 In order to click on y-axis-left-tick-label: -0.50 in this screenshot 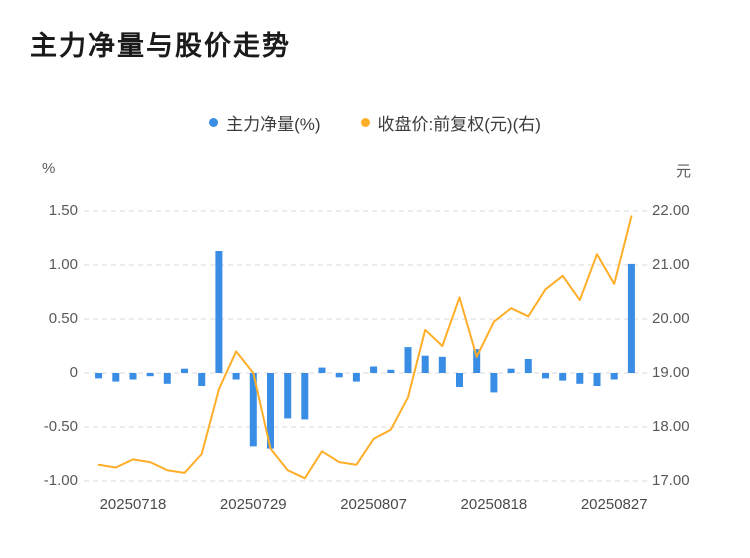, I will do `click(60, 426)`.